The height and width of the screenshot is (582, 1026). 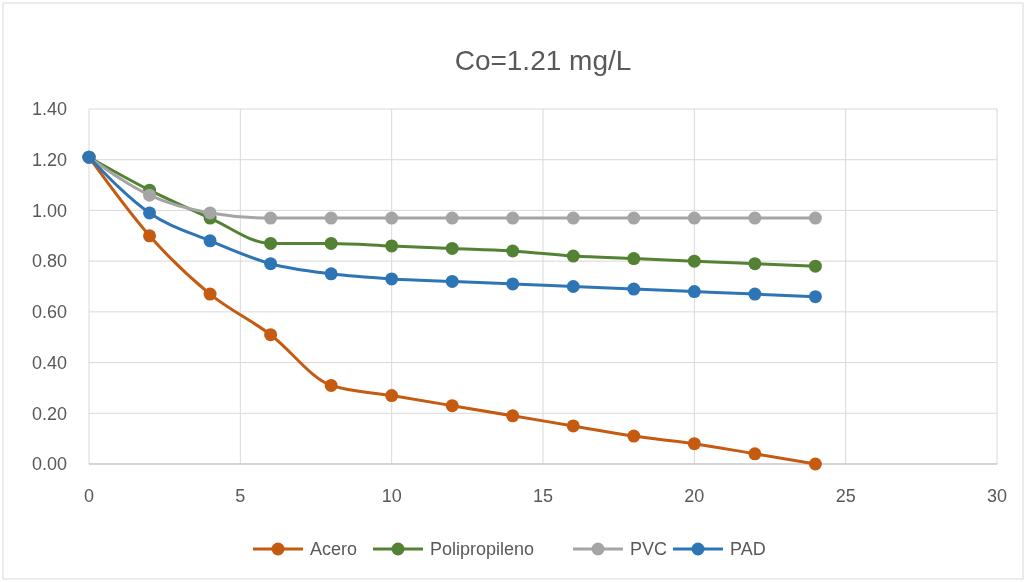 What do you see at coordinates (49, 261) in the screenshot?
I see `y-tick-label: 0.80` at bounding box center [49, 261].